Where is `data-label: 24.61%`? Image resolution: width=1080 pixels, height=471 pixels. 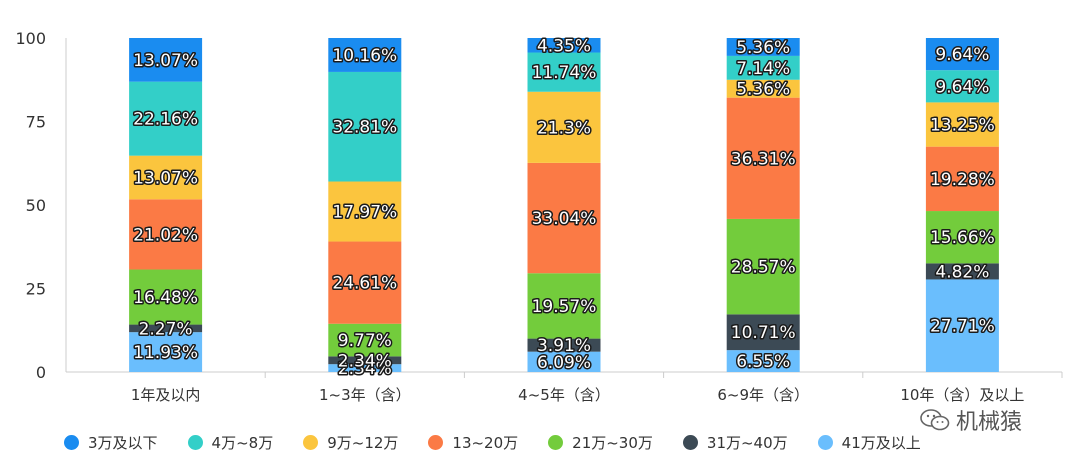
data-label: 24.61% is located at coordinates (364, 284).